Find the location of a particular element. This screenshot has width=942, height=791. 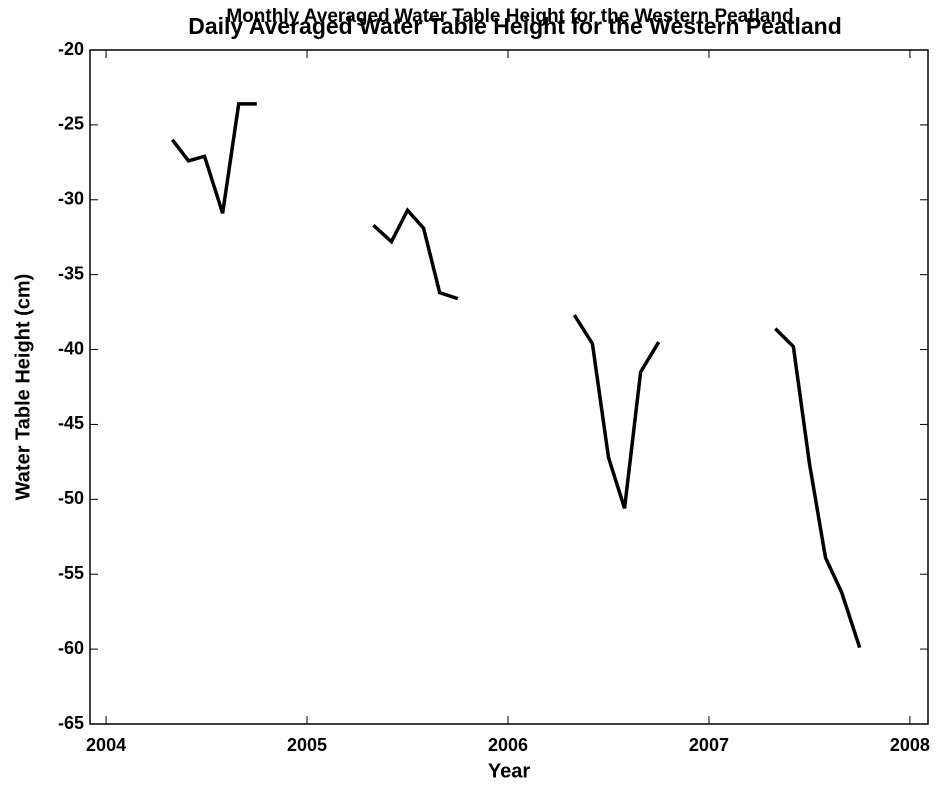

x-tick-label: 2007 is located at coordinates (709, 745).